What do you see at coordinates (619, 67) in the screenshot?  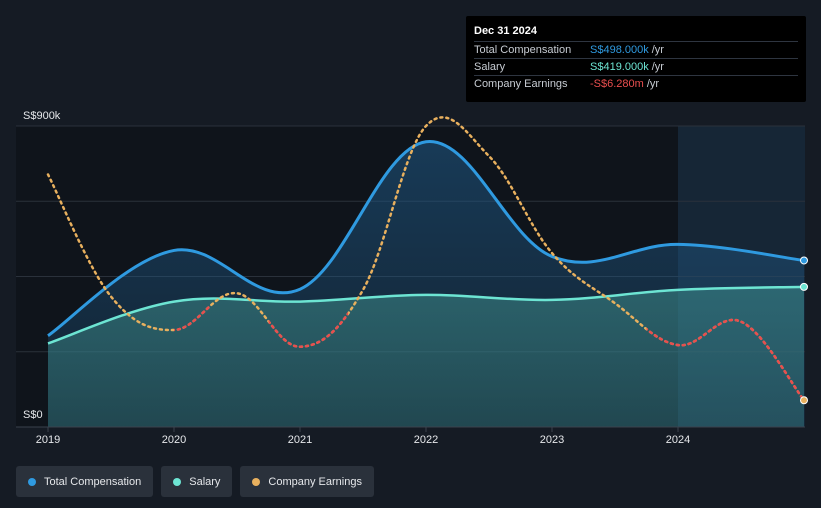 I see `tooltip-value: S$419.000k` at bounding box center [619, 67].